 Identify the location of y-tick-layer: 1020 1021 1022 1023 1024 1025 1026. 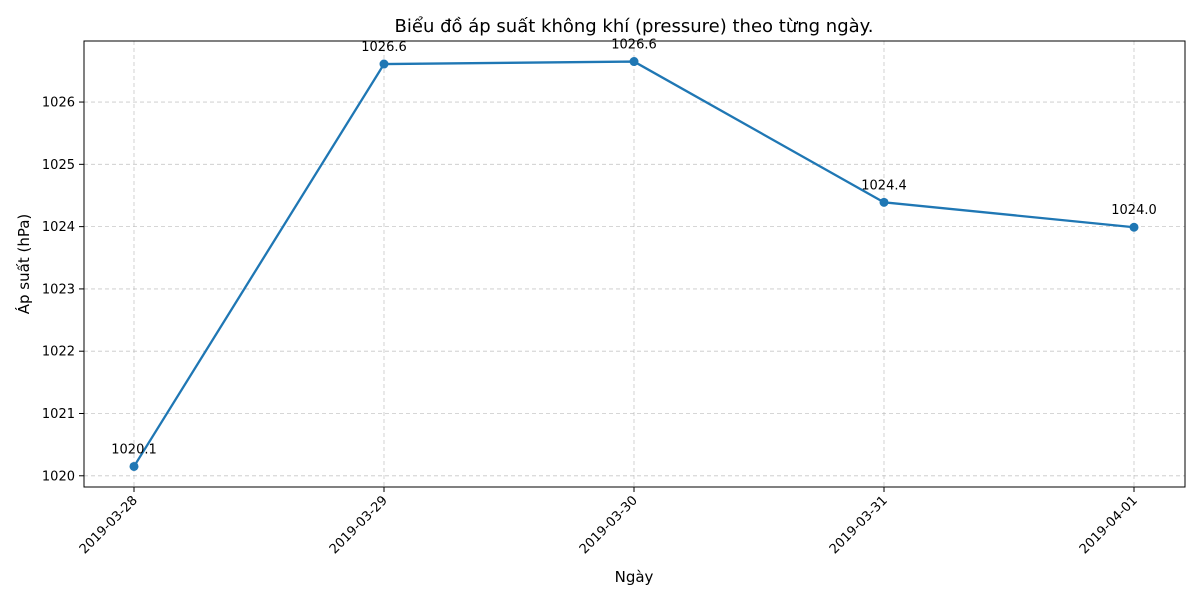
(63, 290).